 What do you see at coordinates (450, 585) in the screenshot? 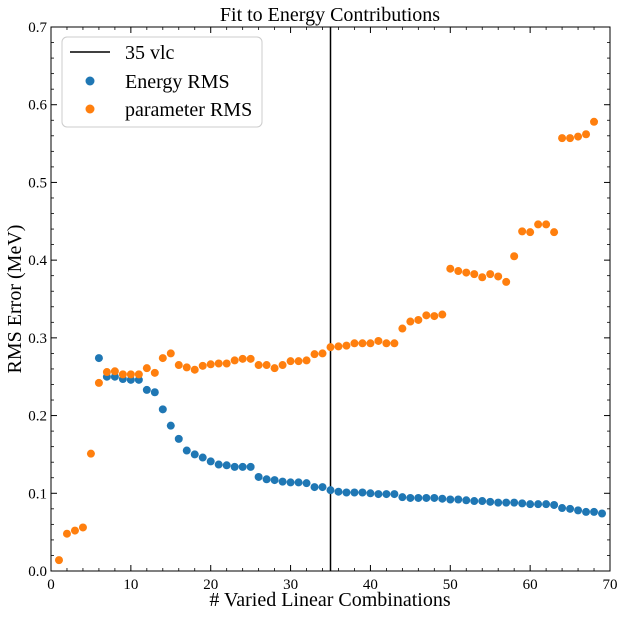
I see `x-tick-label: 50` at bounding box center [450, 585].